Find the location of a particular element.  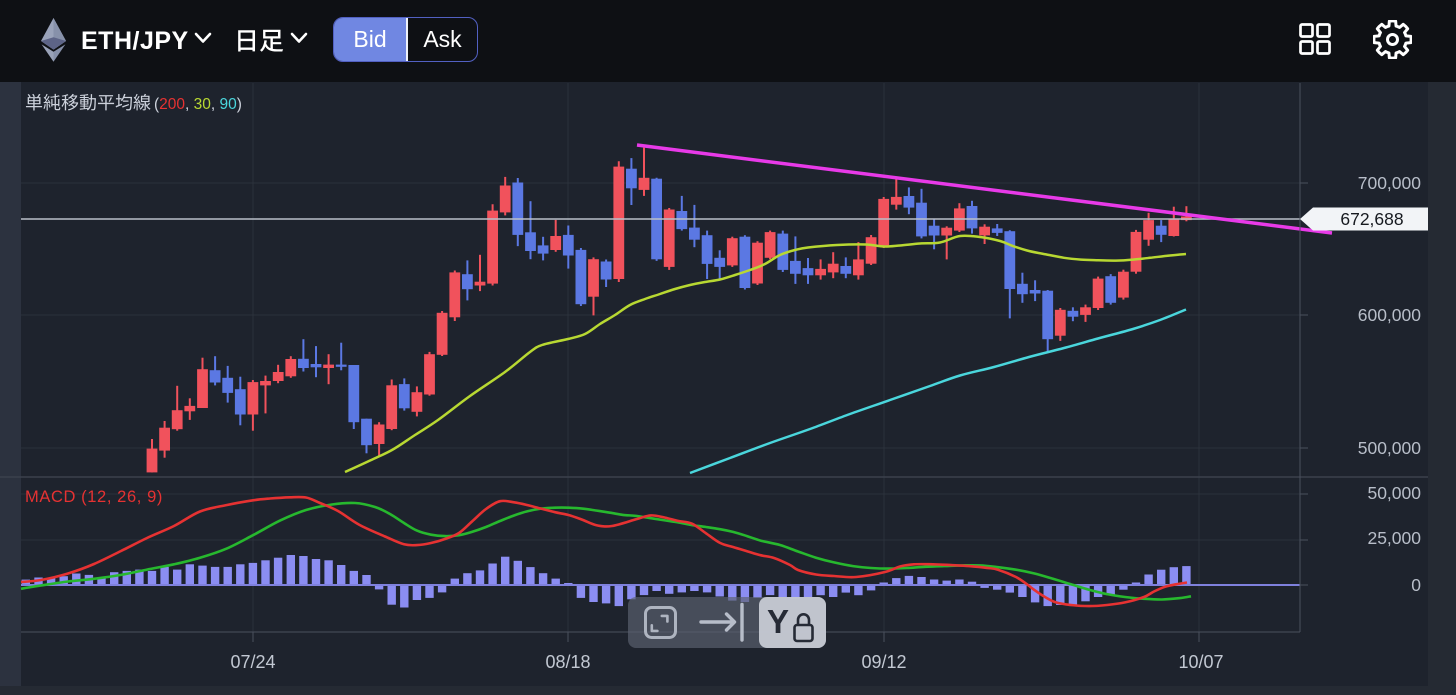

svg-text: 25,000 is located at coordinates (1394, 538).